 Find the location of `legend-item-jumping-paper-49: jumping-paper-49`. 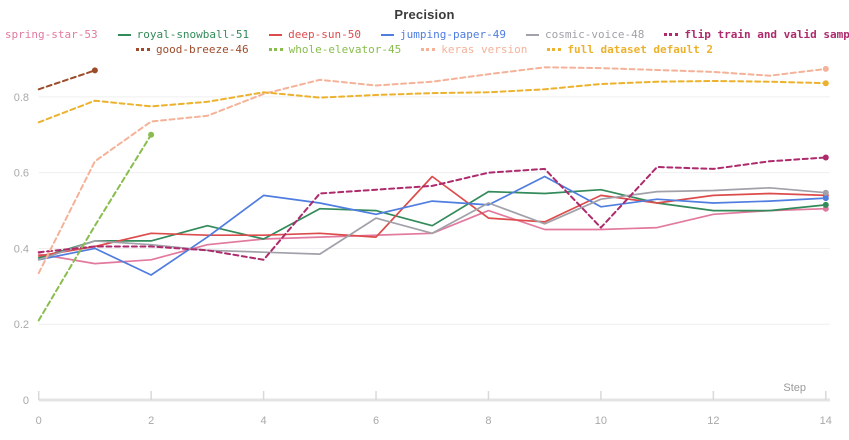

legend-item-jumping-paper-49: jumping-paper-49 is located at coordinates (443, 34).